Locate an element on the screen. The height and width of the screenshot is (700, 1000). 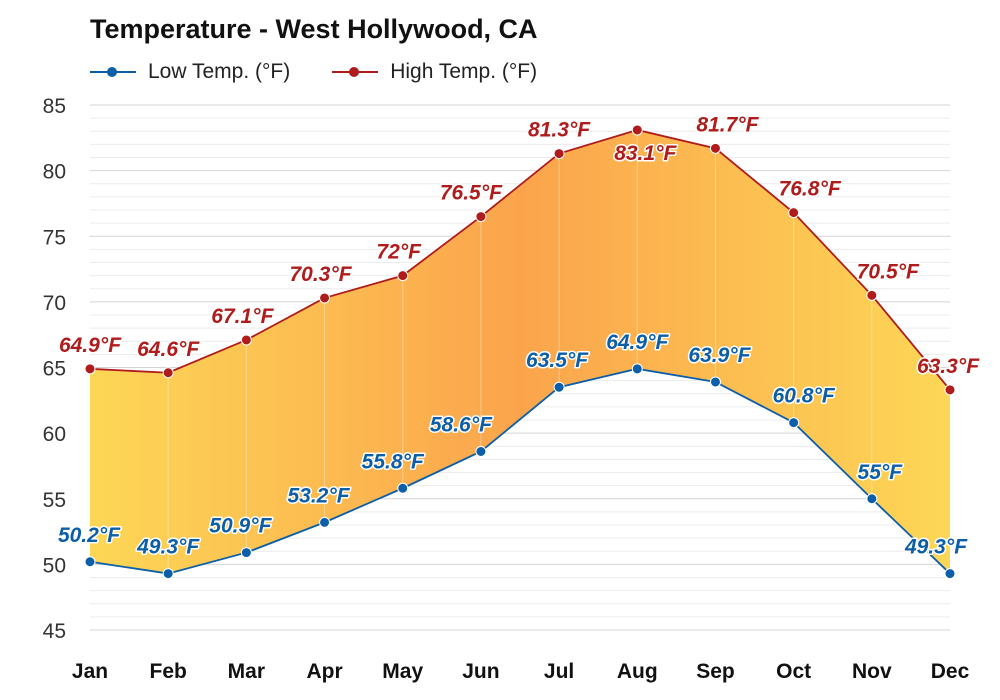
y-tick-label: 60 is located at coordinates (54, 434).